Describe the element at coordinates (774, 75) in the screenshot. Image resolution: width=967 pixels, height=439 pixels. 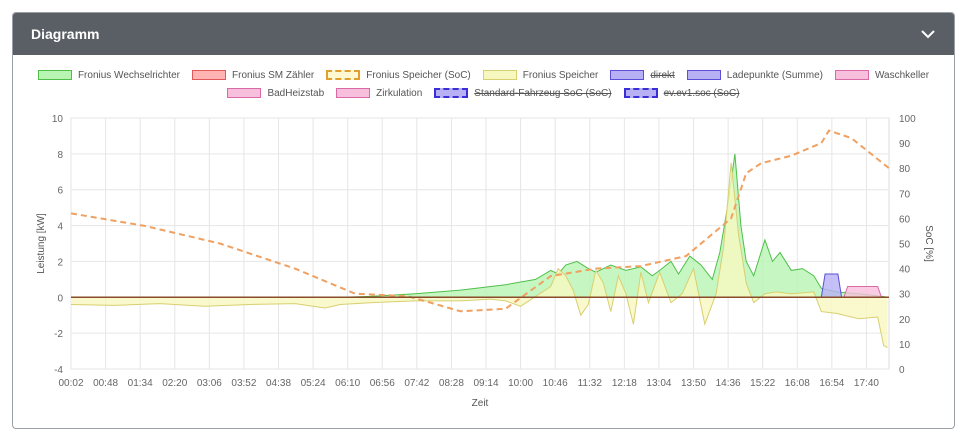
I see `legend-label: Ladepunkte (Summe)` at that location.